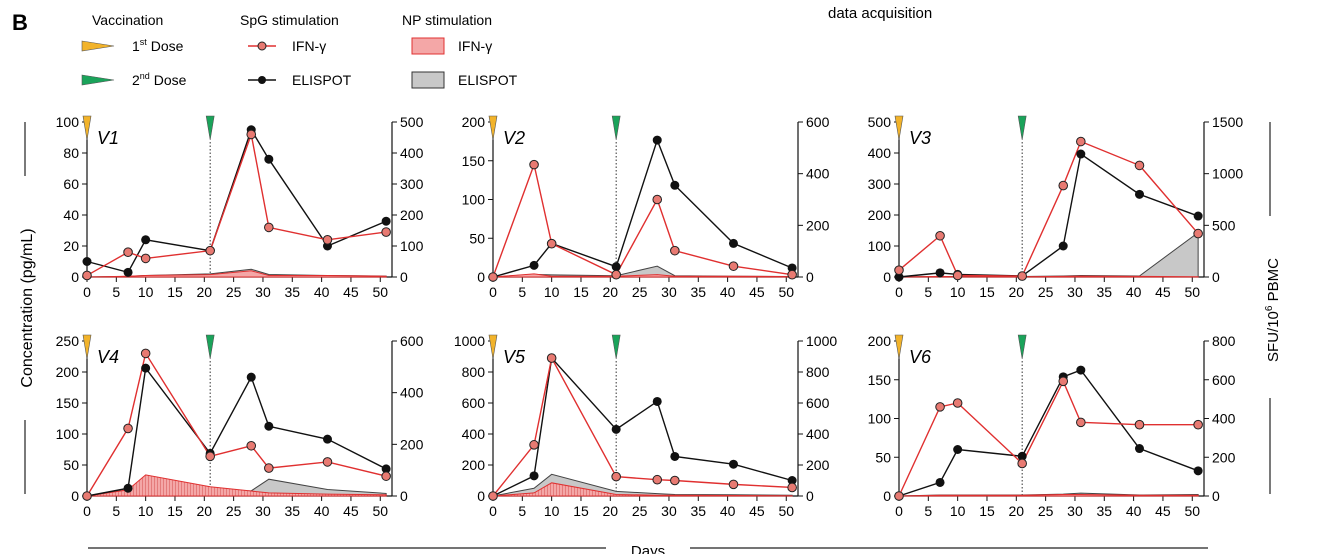  Describe the element at coordinates (920, 357) in the screenshot. I see `panel-title: V6` at that location.